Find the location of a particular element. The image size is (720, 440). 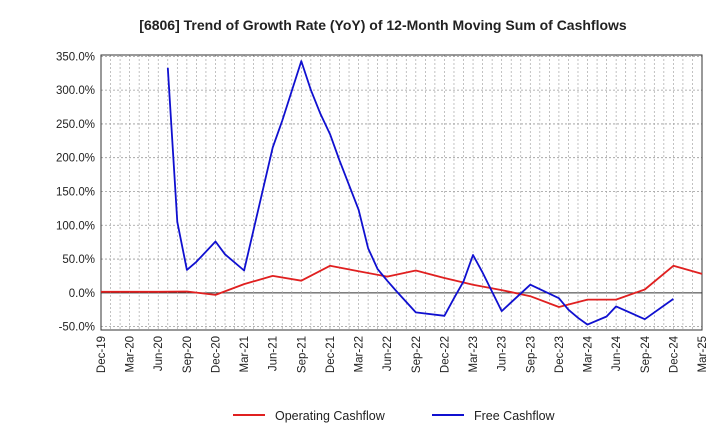

x-tick-label: Mar-21 is located at coordinates (245, 354).